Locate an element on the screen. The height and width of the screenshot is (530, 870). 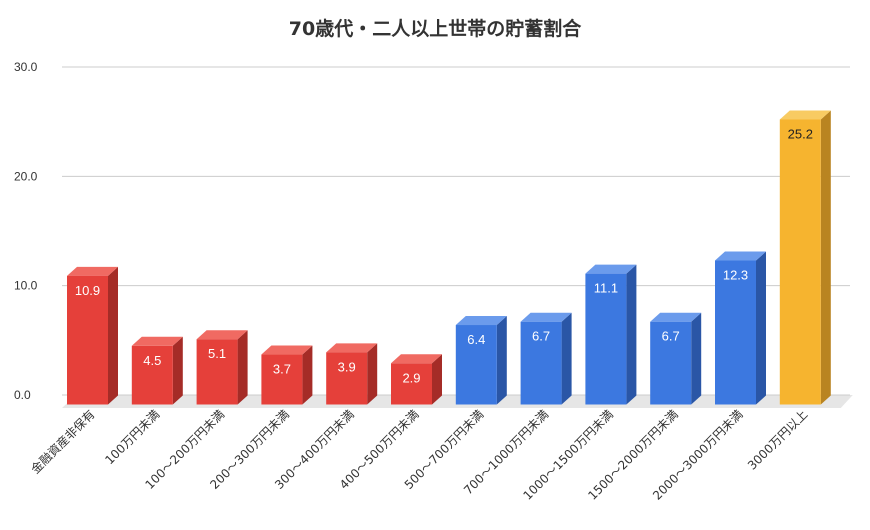
data-label: 3.9 is located at coordinates (347, 366).